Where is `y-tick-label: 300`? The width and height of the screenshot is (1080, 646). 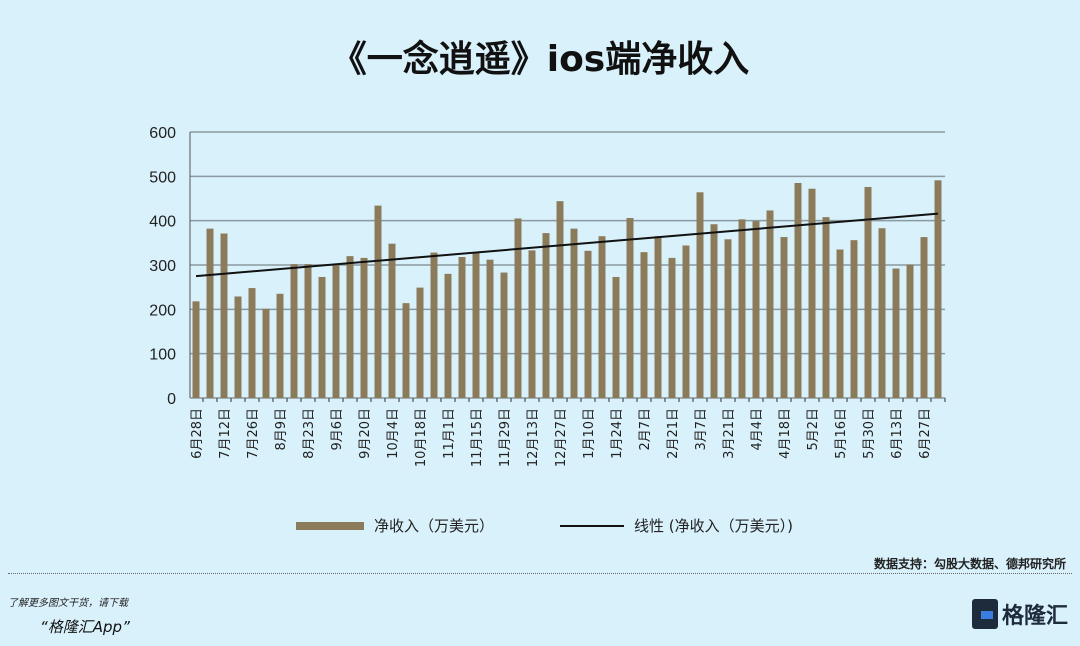
y-tick-label: 300 is located at coordinates (162, 266).